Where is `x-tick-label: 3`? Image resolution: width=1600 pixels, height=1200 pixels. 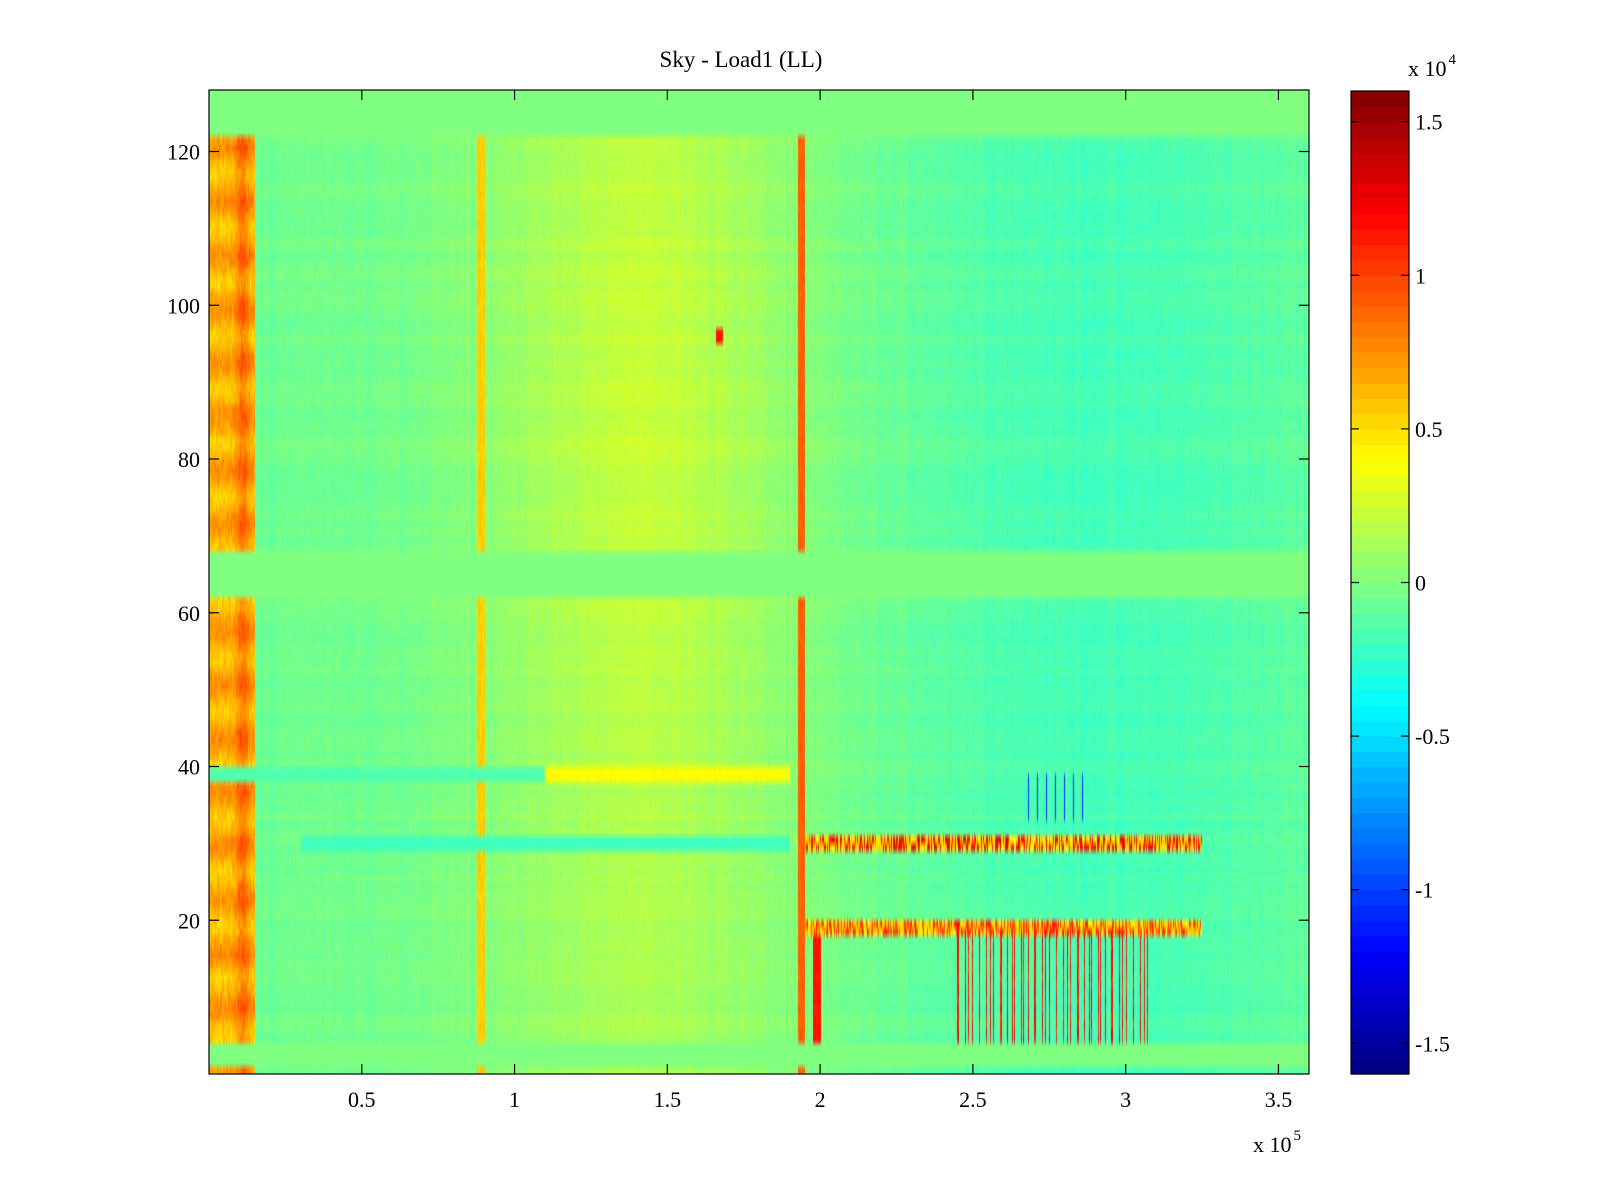
x-tick-label: 3 is located at coordinates (1125, 1099).